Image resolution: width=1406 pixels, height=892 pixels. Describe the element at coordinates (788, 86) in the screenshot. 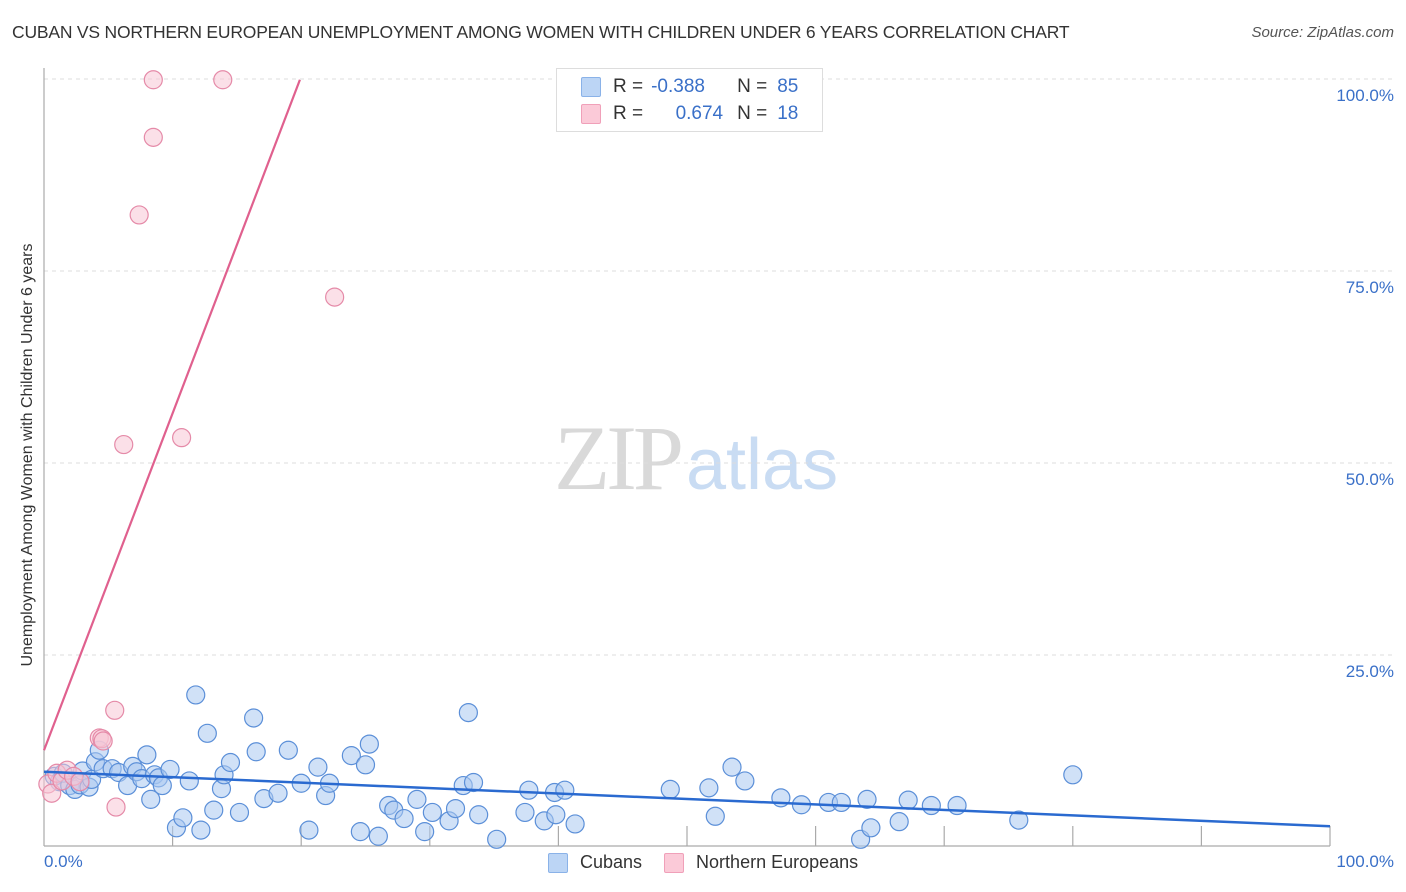

I see `n-value: 85` at that location.